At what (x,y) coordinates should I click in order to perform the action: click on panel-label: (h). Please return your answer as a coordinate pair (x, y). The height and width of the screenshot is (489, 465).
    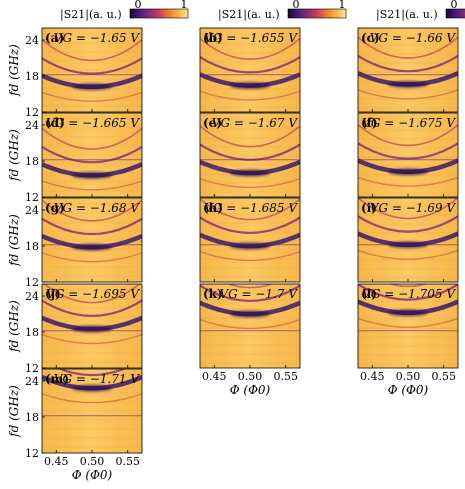
    Looking at the image, I should click on (213, 208).